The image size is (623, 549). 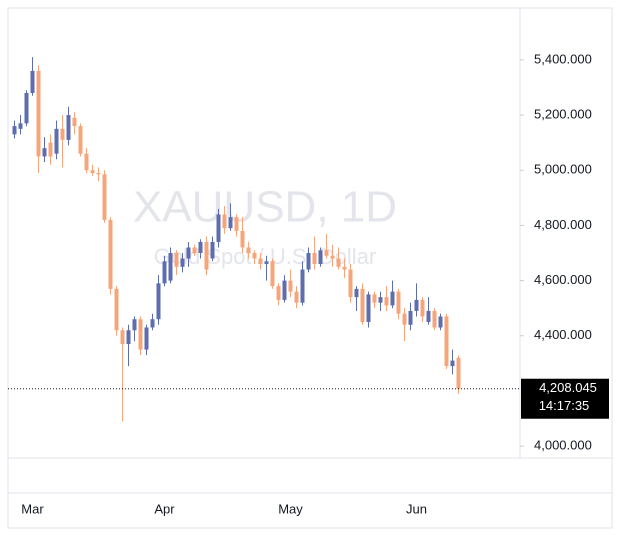 I want to click on y-tick-label: 5,000.000, so click(x=563, y=169).